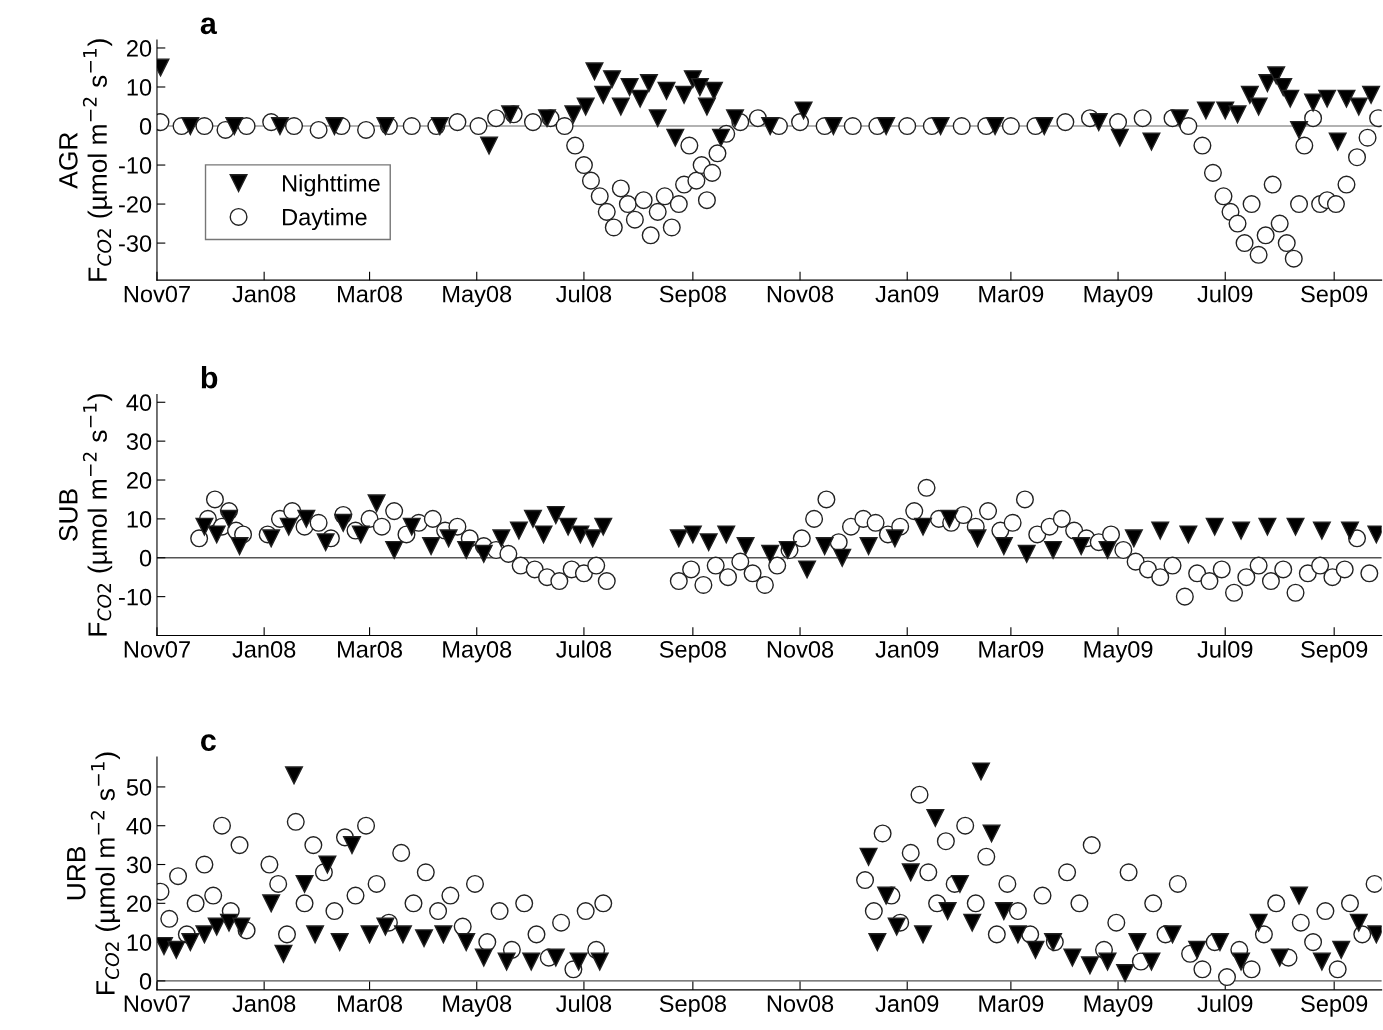 The height and width of the screenshot is (1030, 1383). Describe the element at coordinates (209, 377) in the screenshot. I see `chart-title: b` at that location.